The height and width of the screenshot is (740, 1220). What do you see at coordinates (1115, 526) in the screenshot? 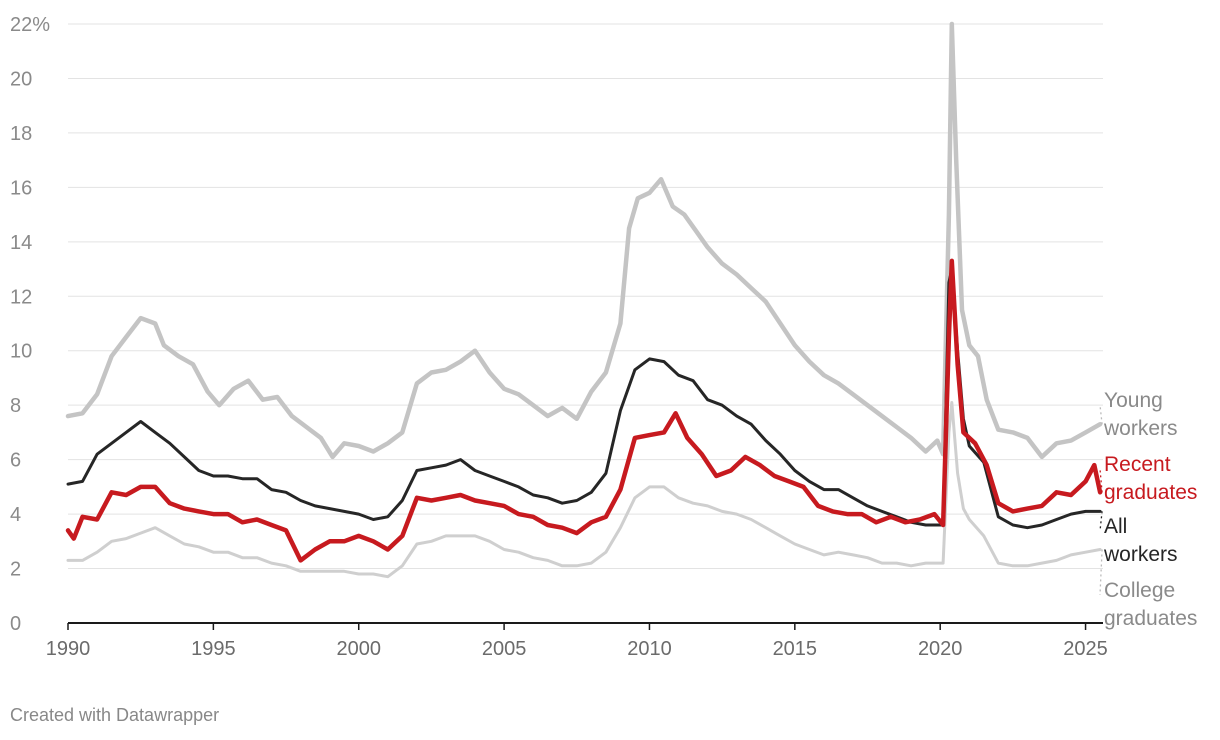
I see `series-label: All` at bounding box center [1115, 526].